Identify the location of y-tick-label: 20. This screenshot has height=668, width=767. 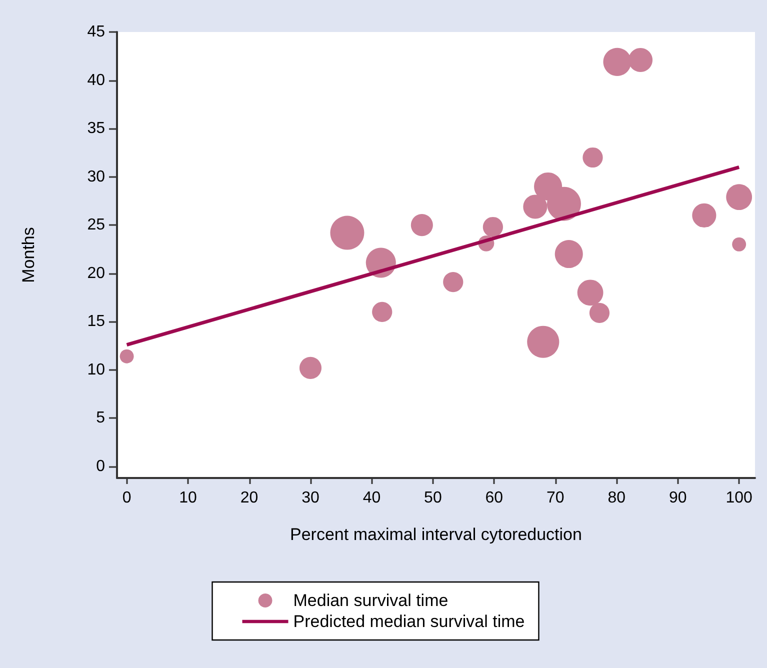
(96, 273).